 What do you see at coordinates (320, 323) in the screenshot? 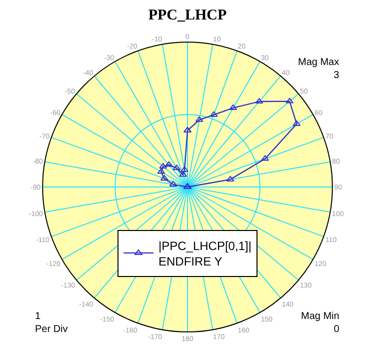
I see `text: Mag Min 0` at bounding box center [320, 323].